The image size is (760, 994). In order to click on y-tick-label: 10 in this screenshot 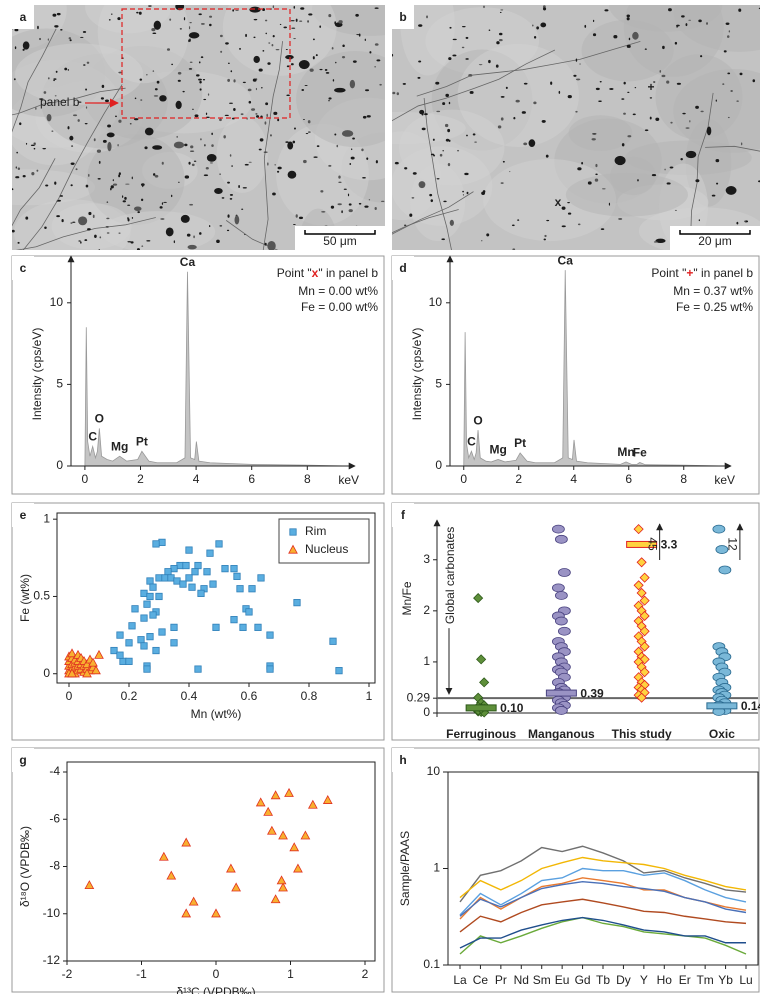, I will do `click(57, 302)`.